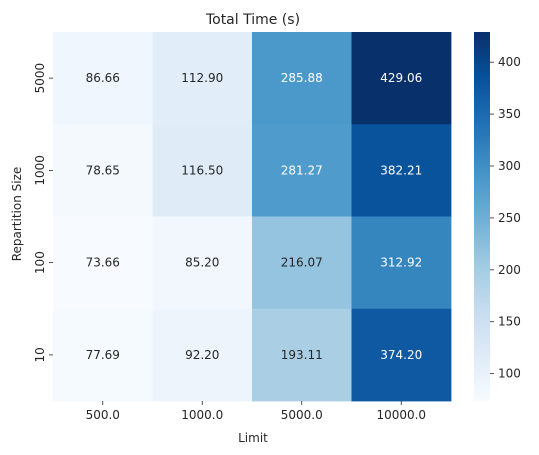 This screenshot has width=539, height=455. Describe the element at coordinates (482, 216) in the screenshot. I see `colorbar-gradient` at that location.